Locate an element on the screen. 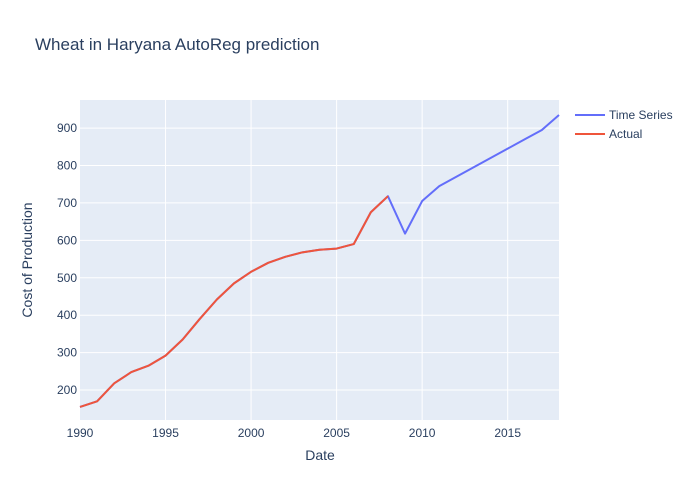 Image resolution: width=700 pixels, height=500 pixels. chart-title: Wheat in Haryana AutoReg prediction is located at coordinates (177, 44).